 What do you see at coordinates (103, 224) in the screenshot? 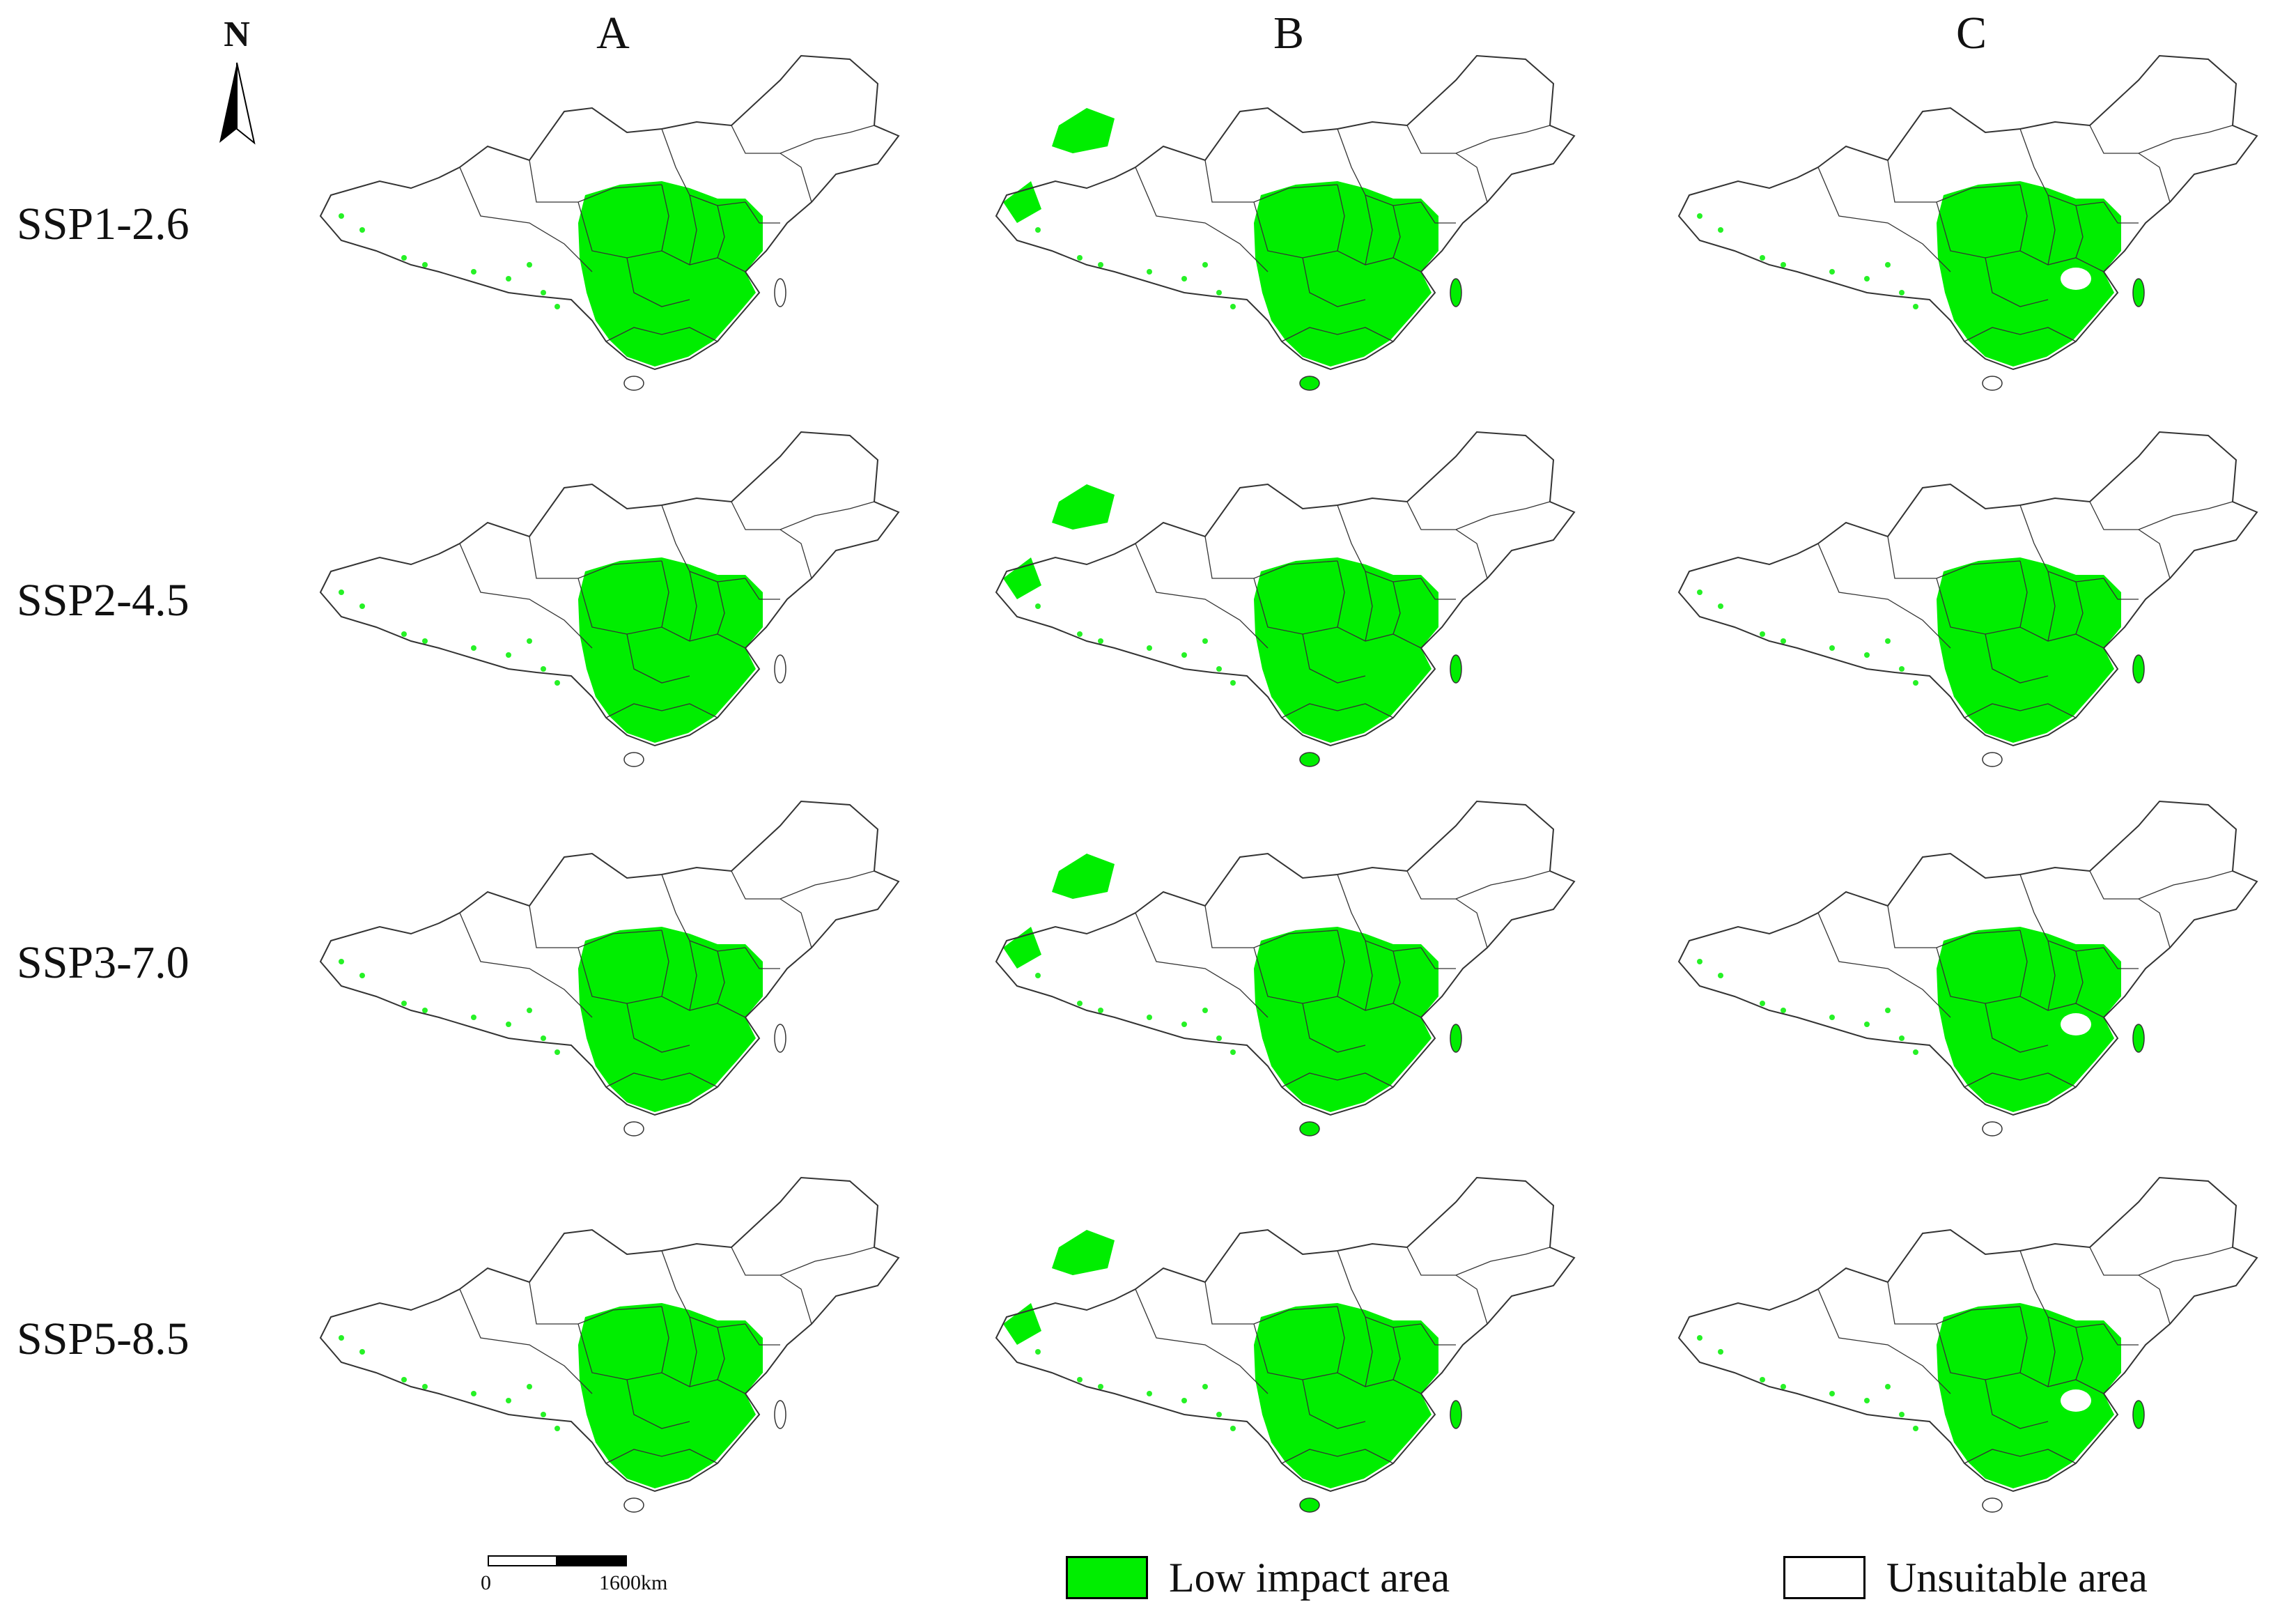
I see `row-label-ssp126: SSP1-2.6` at bounding box center [103, 224].